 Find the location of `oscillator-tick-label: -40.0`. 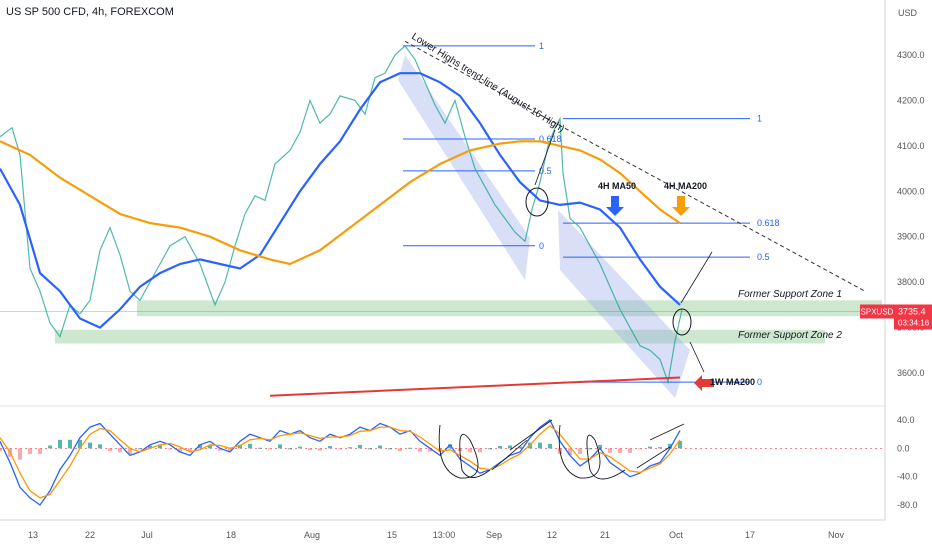

oscillator-tick-label: -40.0 is located at coordinates (907, 477).